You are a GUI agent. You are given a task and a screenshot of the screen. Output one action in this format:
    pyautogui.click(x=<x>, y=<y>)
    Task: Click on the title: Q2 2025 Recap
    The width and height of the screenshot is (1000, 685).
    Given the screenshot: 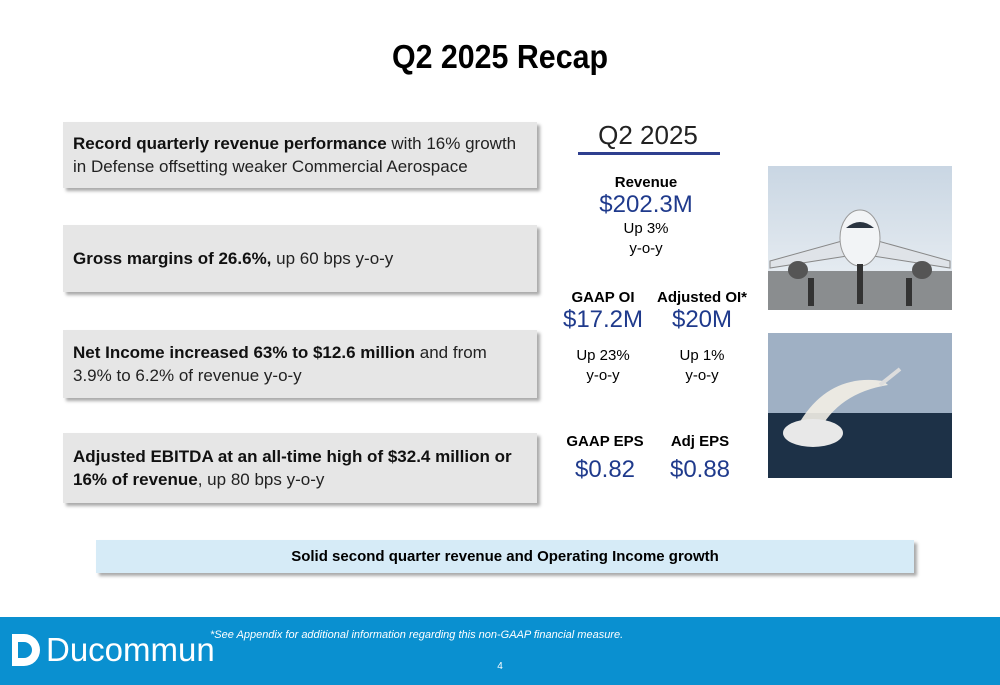 What is the action you would take?
    pyautogui.click(x=500, y=56)
    